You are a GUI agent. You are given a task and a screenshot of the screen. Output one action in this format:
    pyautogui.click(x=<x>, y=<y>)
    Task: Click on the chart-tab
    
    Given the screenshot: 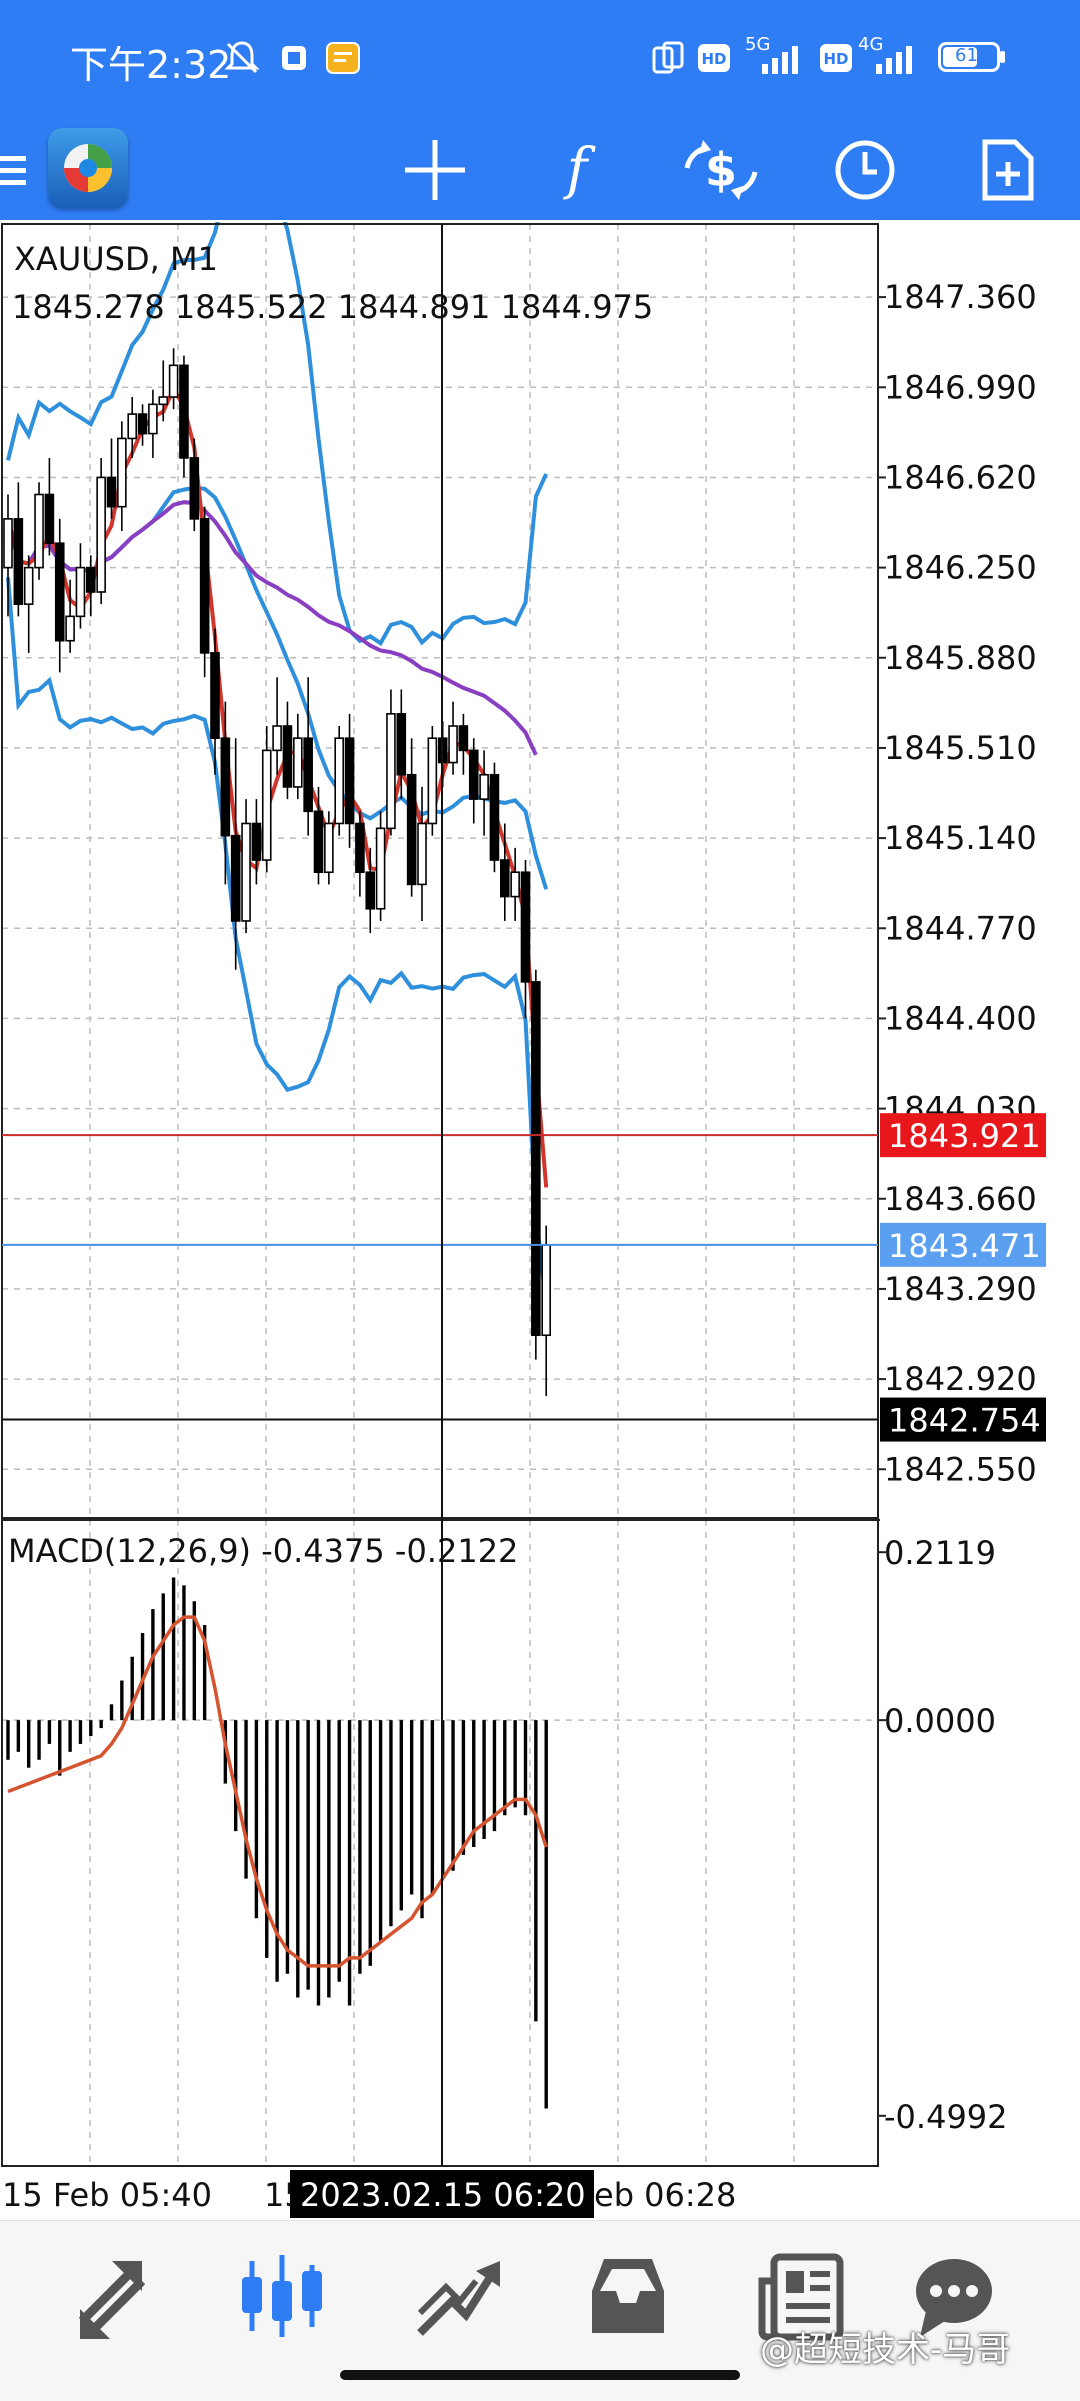 What is the action you would take?
    pyautogui.click(x=282, y=2296)
    